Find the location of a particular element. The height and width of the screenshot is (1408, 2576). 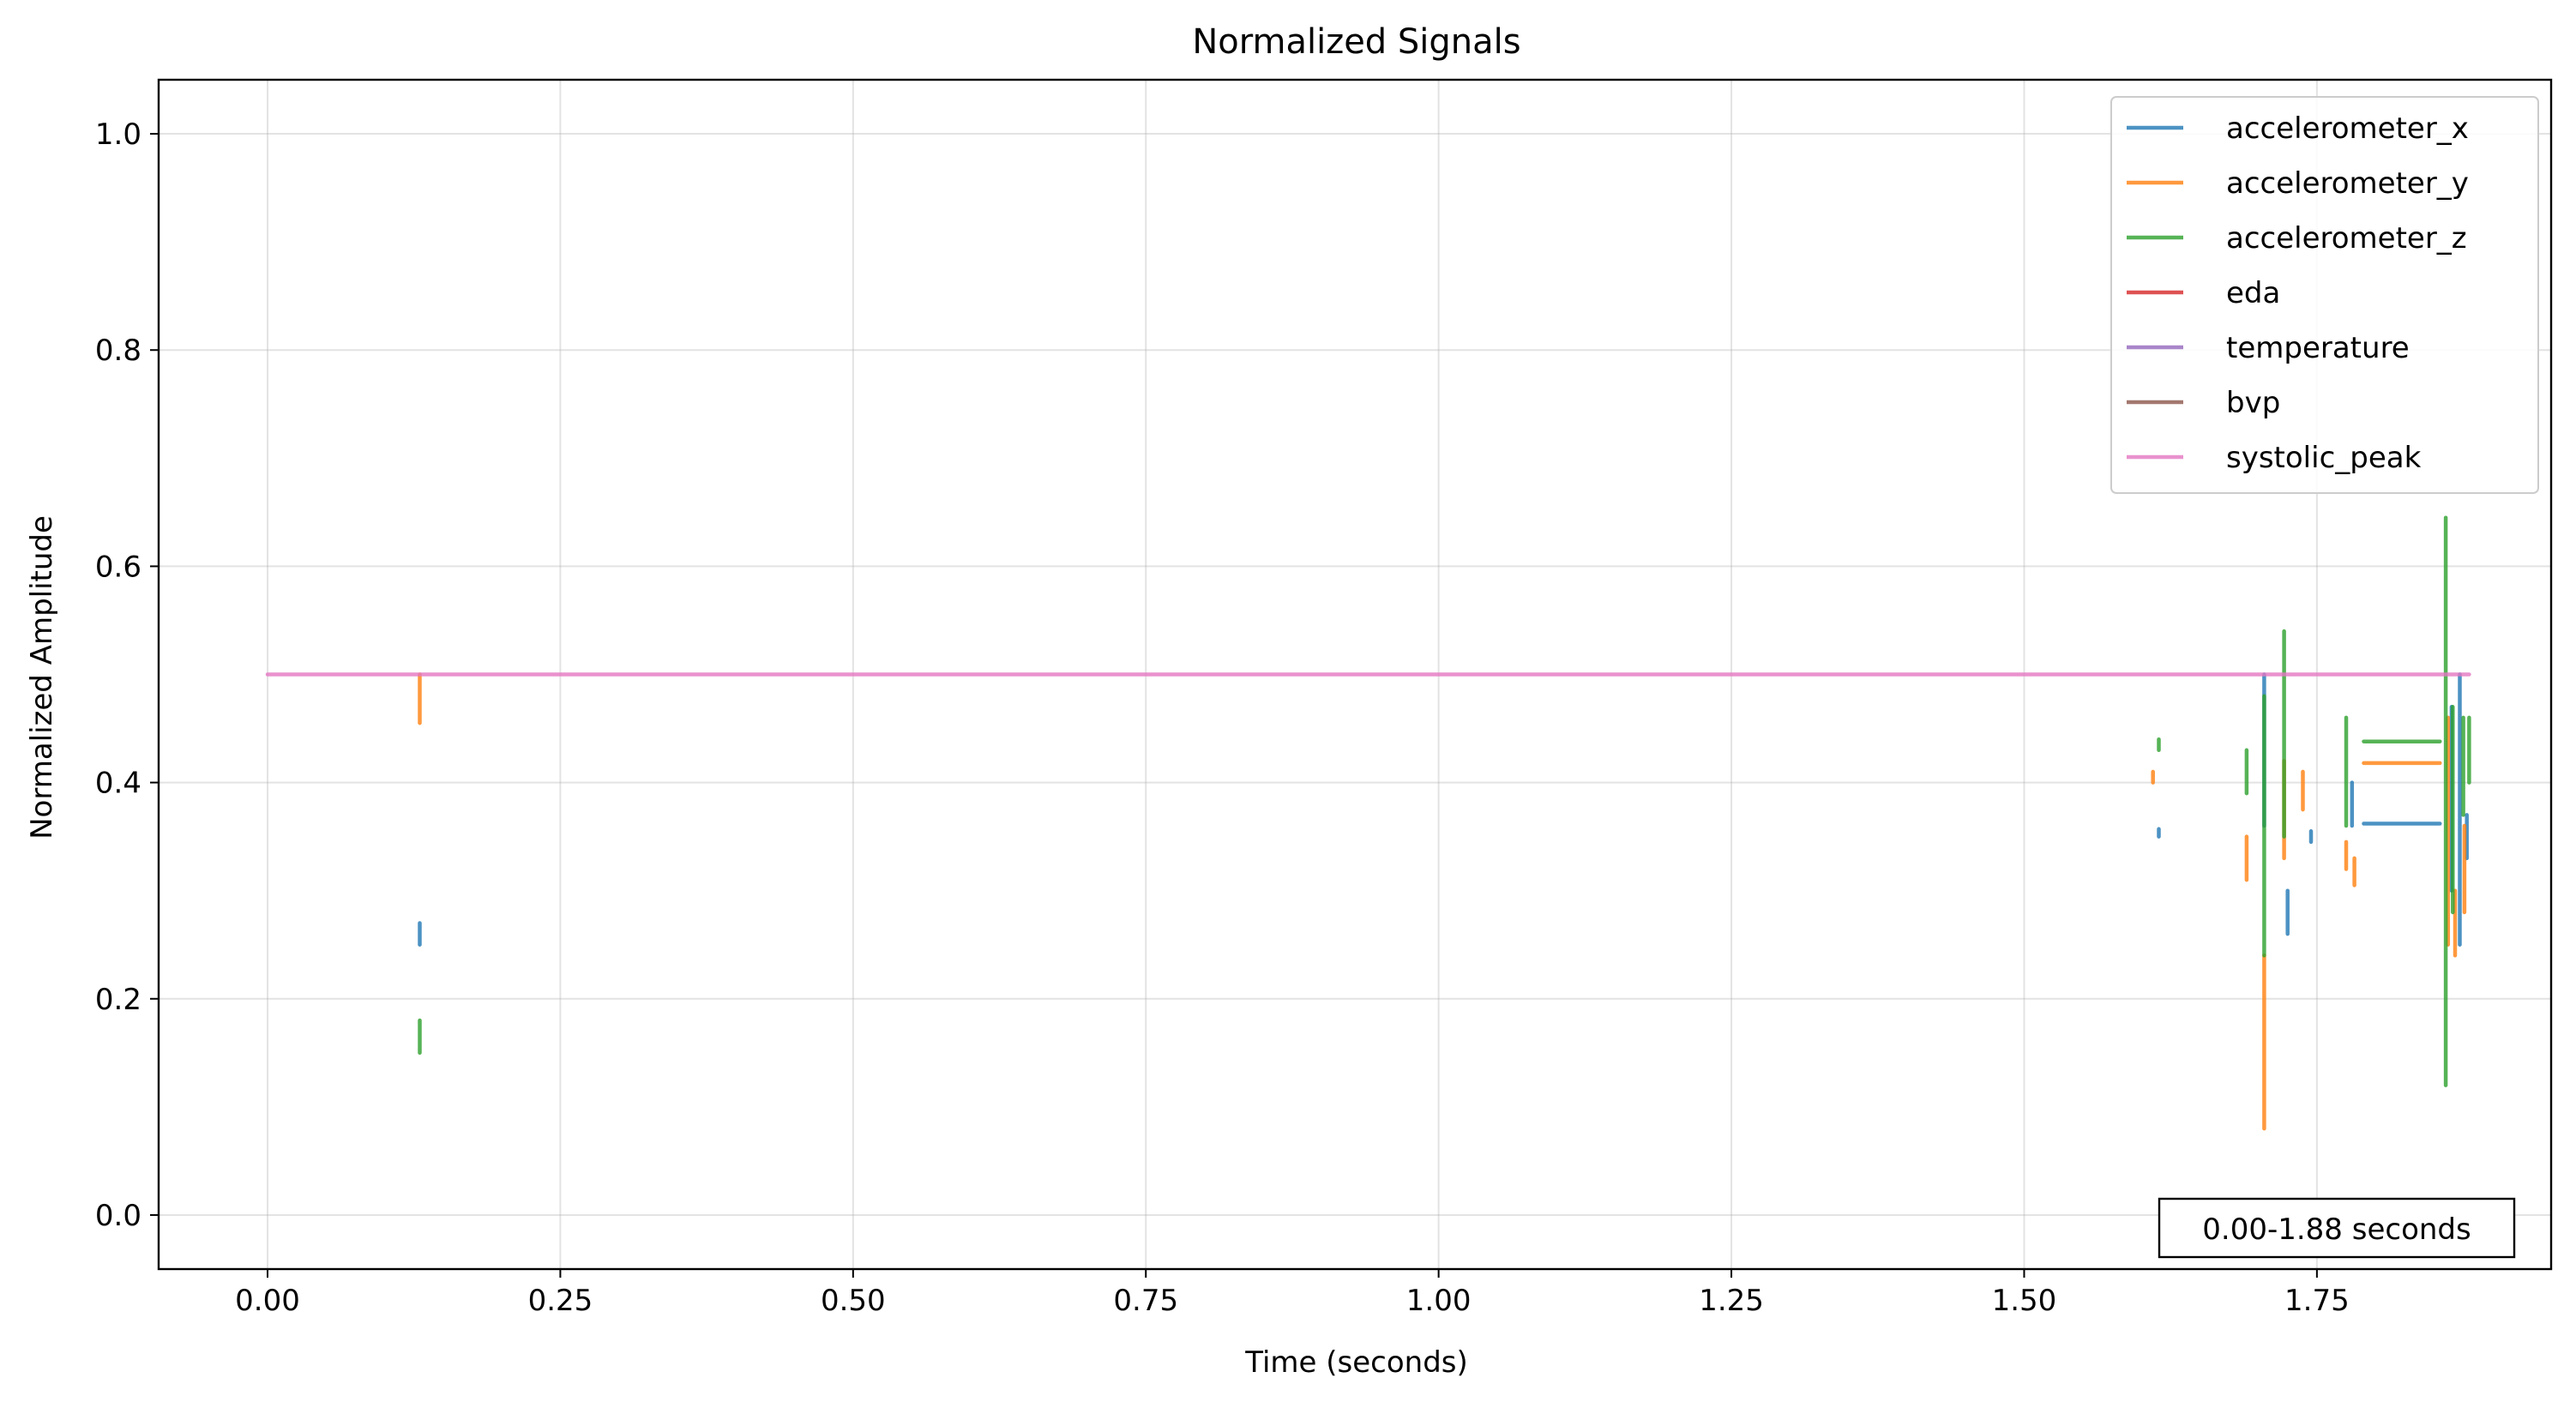

legend-label: systolic_peak is located at coordinates (2324, 458).